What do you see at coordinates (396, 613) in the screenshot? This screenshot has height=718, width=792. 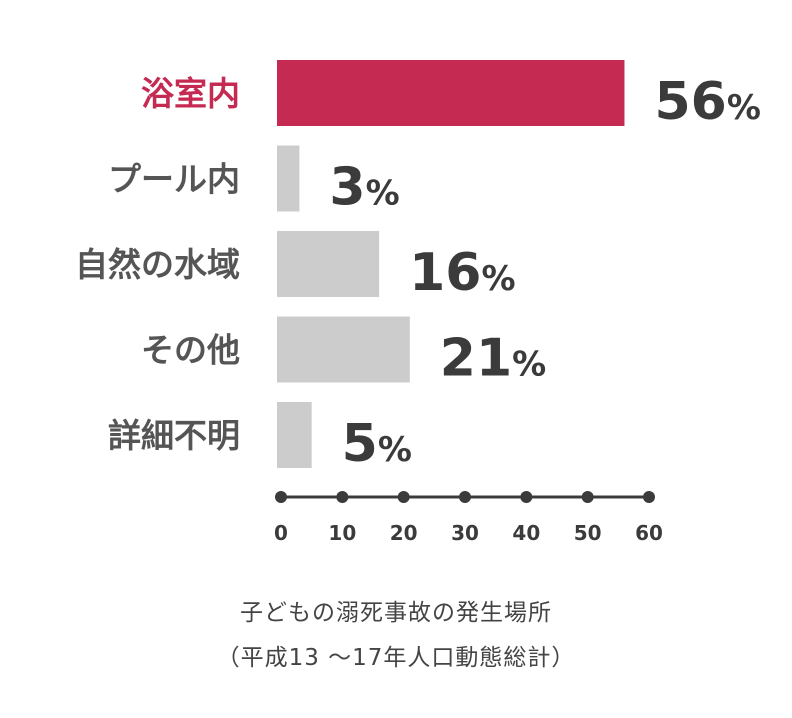 I see `chart-caption-title: 子どもの溺死事故の発生場所` at bounding box center [396, 613].